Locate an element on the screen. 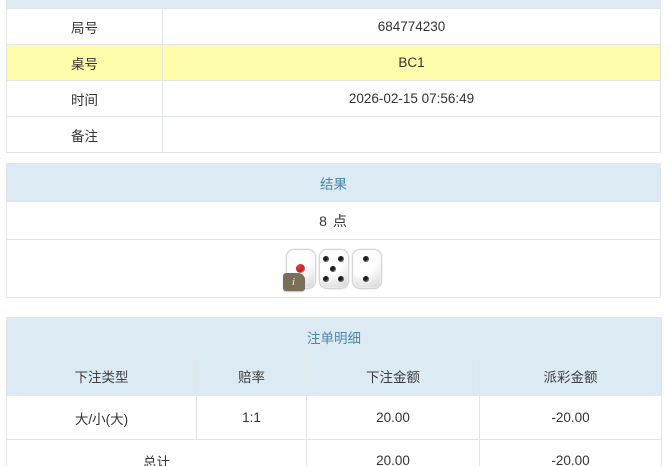 This screenshot has height=466, width=669. total-label: 总计 is located at coordinates (156, 452).